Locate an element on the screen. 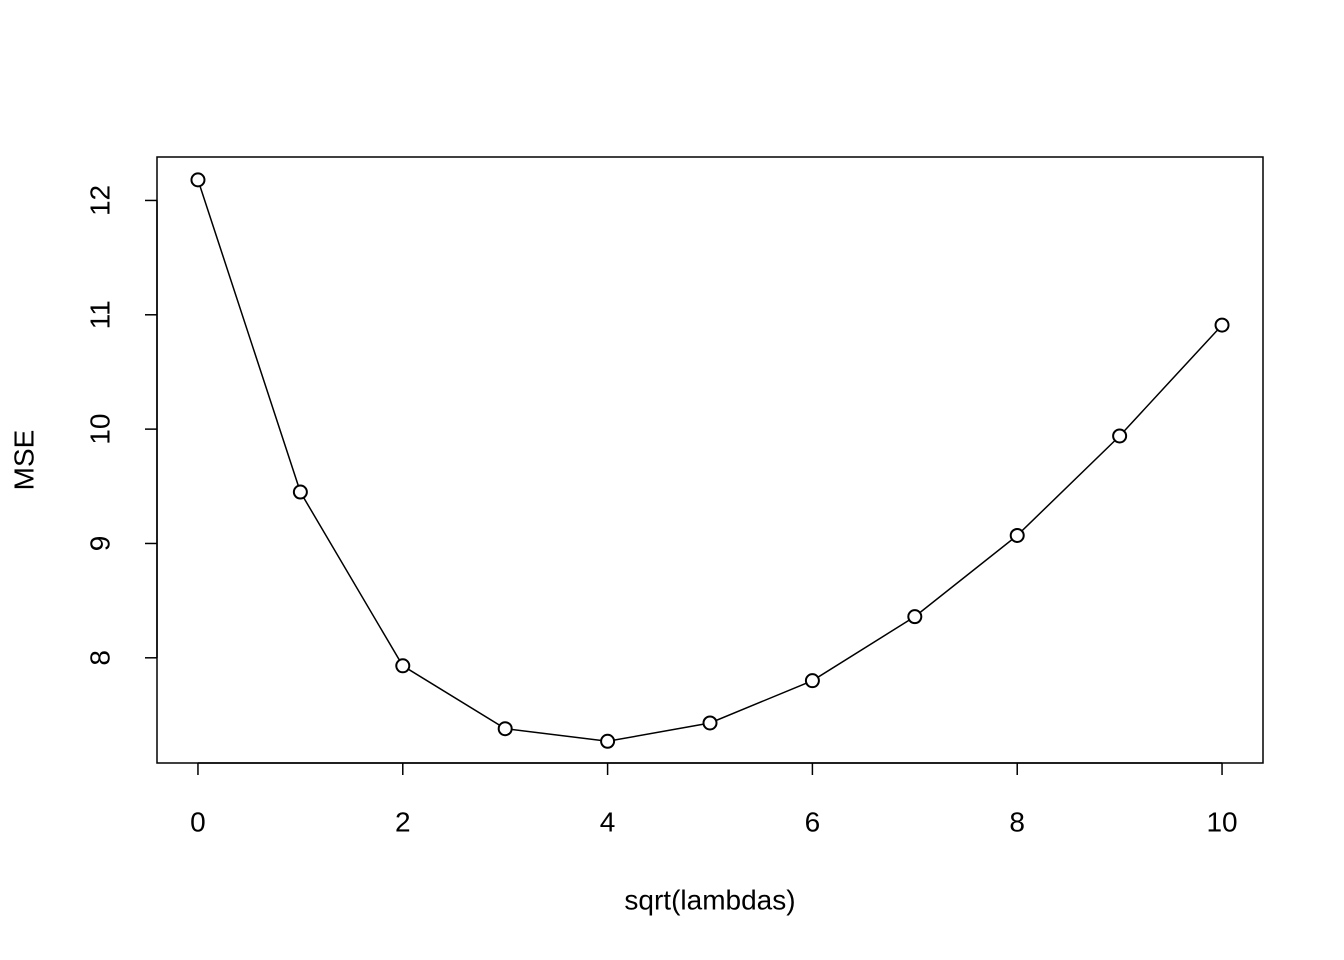 The image size is (1344, 960). x-tick-label: 10 is located at coordinates (1221, 821).